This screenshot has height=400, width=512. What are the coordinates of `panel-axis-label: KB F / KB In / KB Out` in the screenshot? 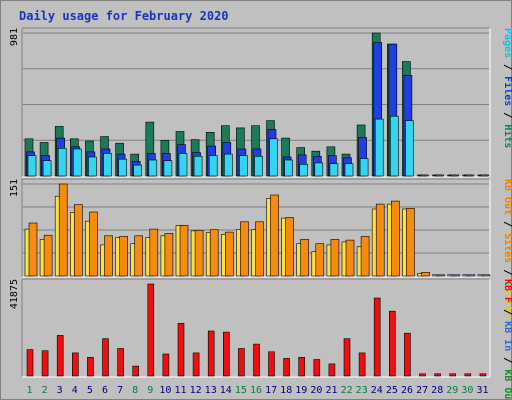 It's located at (507, 339).